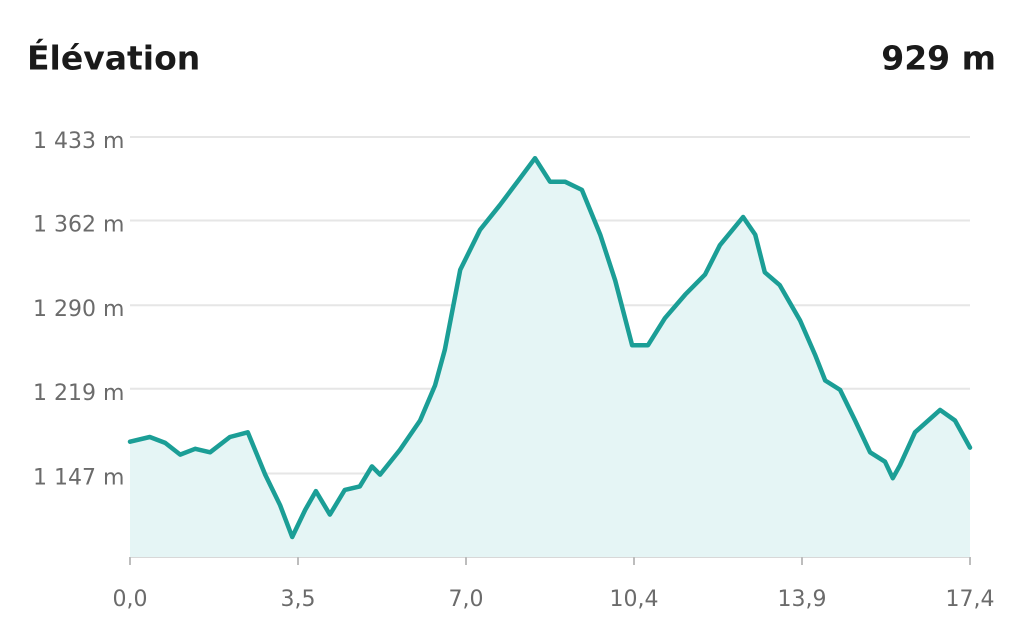  What do you see at coordinates (130, 599) in the screenshot?
I see `x-tick-label: 0,0` at bounding box center [130, 599].